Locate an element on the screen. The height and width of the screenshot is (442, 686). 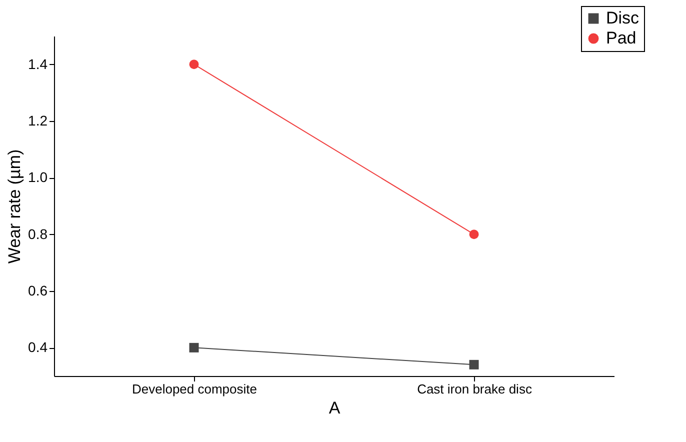
legend-label: Disc is located at coordinates (623, 18).